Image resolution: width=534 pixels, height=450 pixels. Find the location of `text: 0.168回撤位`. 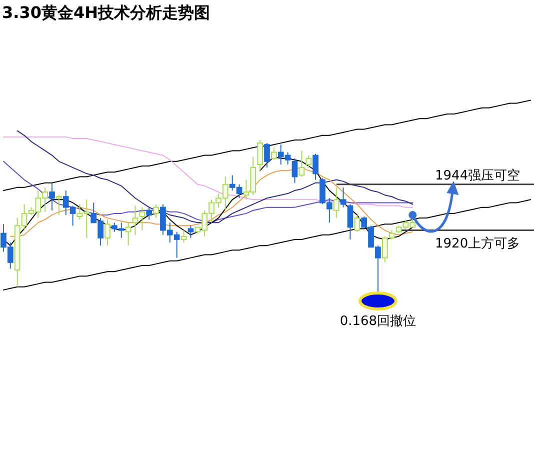

text: 0.168回撤位 is located at coordinates (378, 321).